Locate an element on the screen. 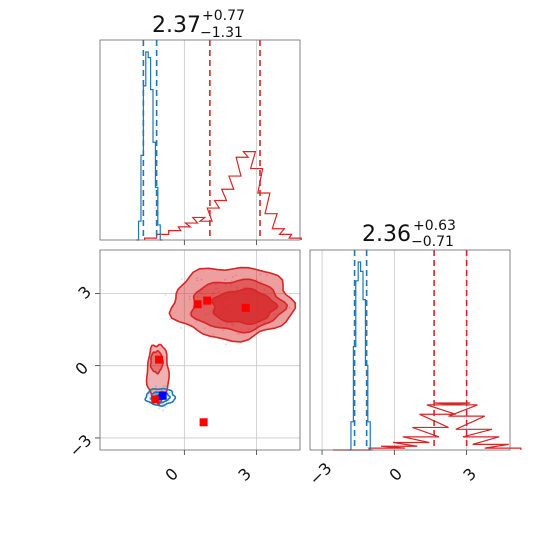 The image size is (550, 550). right-x-tick-labels: −3 0 3 is located at coordinates (392, 474).